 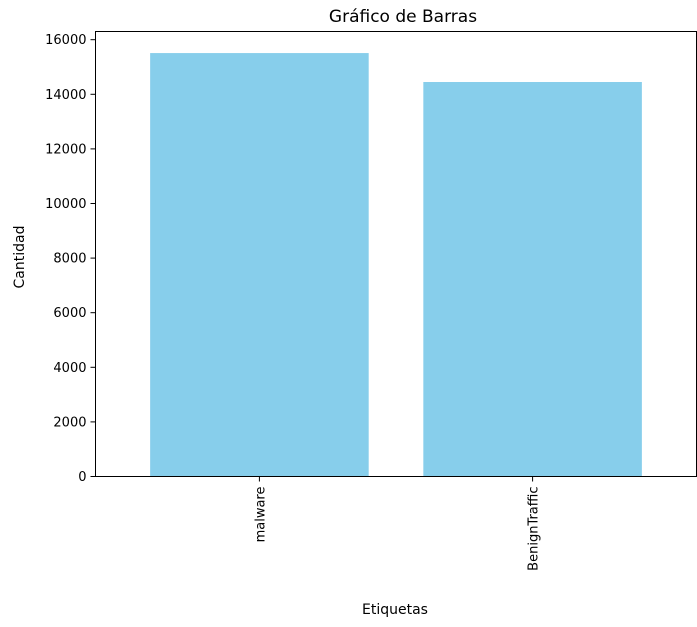 I want to click on y-tick-label: 2000, so click(x=69, y=422).